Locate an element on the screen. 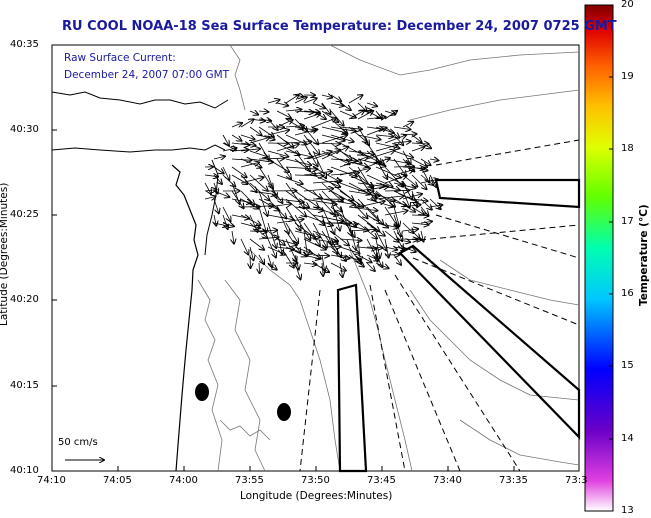 The width and height of the screenshot is (651, 518). y-tick-label: 40:35 is located at coordinates (24, 44).